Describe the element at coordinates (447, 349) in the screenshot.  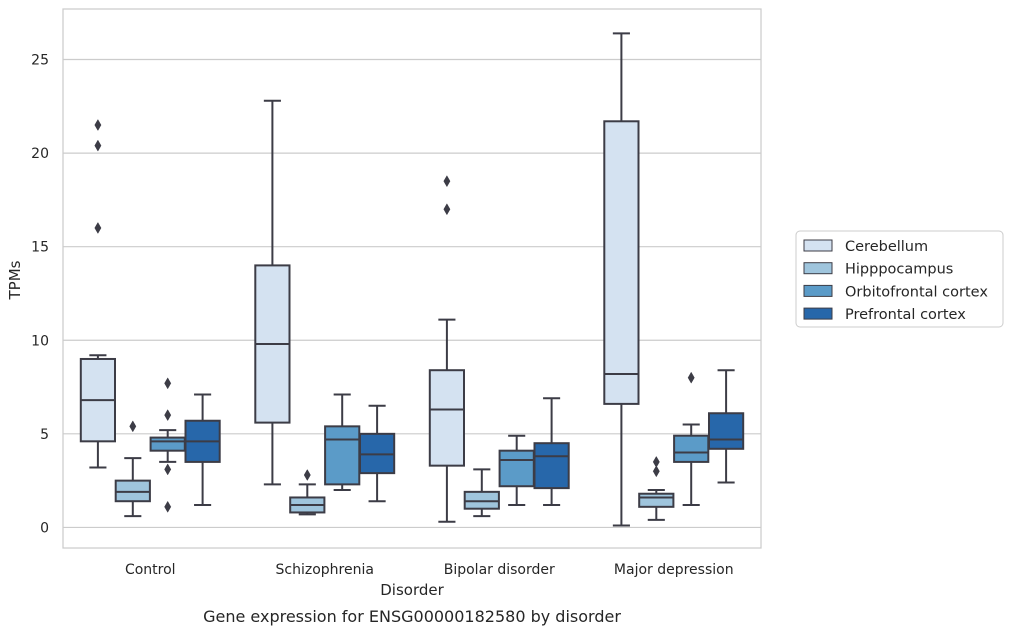
I see `box-bipolar-disorder-cerebellum` at that location.